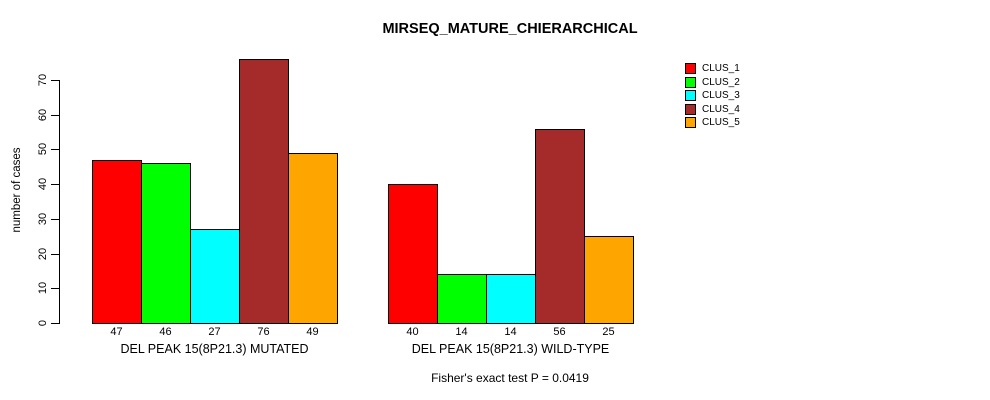  Describe the element at coordinates (215, 276) in the screenshot. I see `bar-clus_3-group1` at that location.